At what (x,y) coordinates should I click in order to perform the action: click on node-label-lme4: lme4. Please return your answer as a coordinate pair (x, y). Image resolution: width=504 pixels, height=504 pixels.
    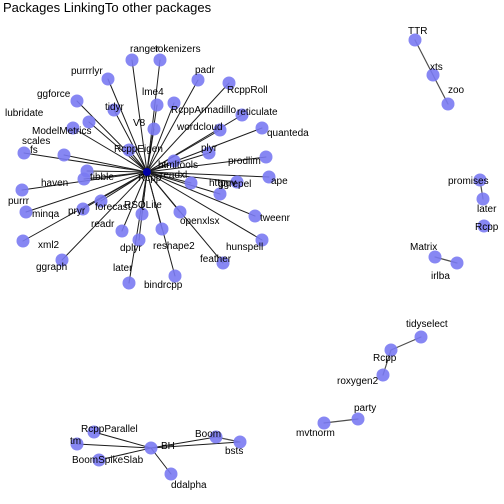
    Looking at the image, I should click on (153, 92).